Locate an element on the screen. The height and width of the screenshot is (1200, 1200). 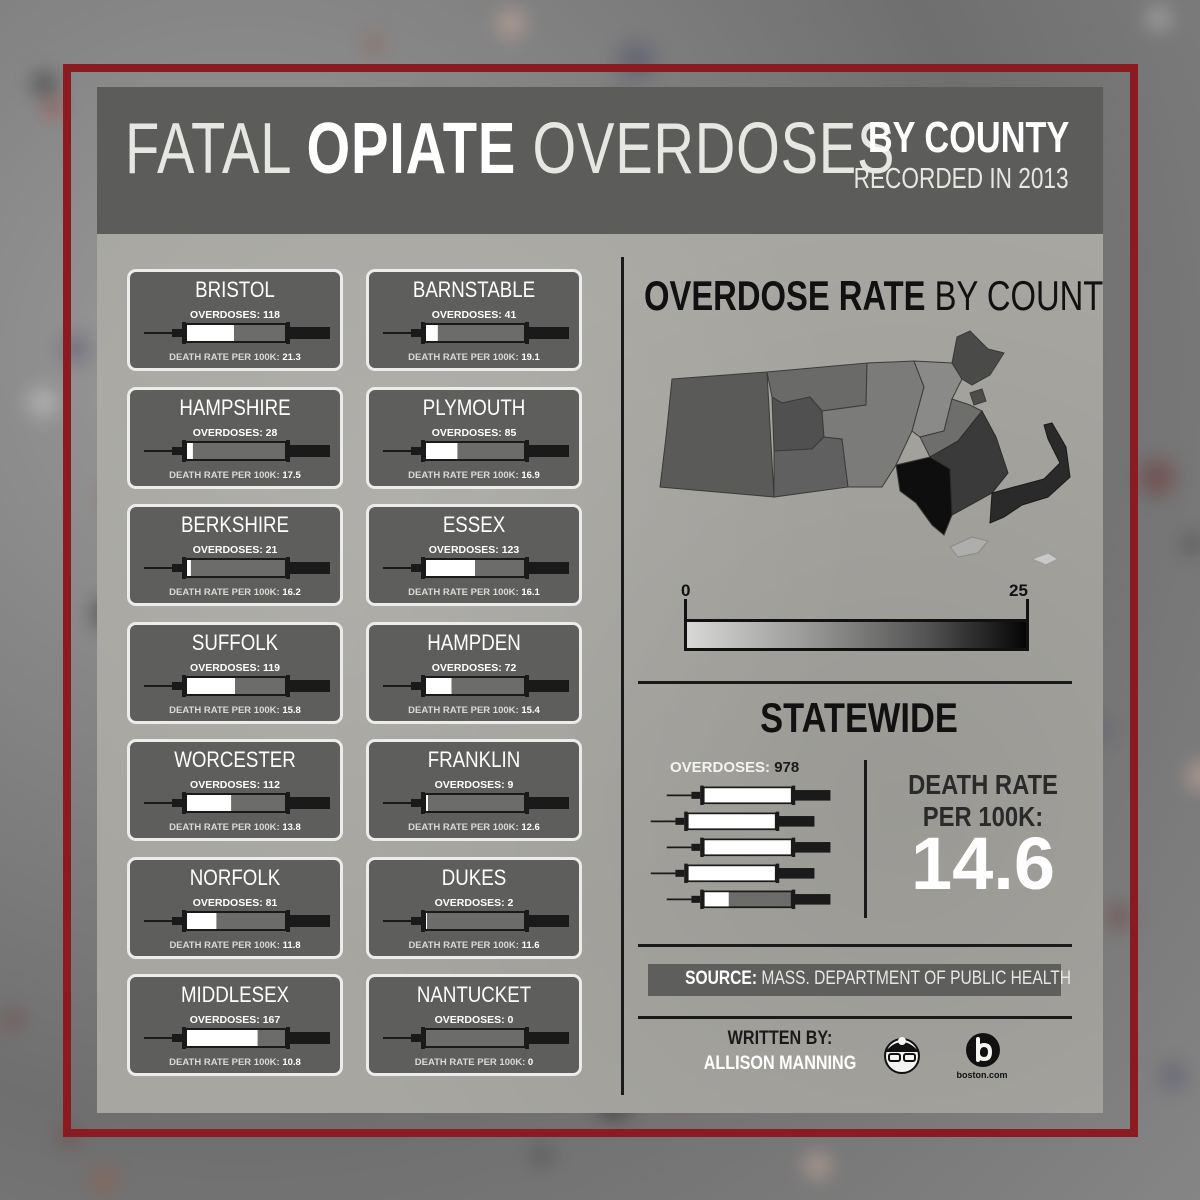
map-title-rest: BY COUNTY is located at coordinates (1018, 295).